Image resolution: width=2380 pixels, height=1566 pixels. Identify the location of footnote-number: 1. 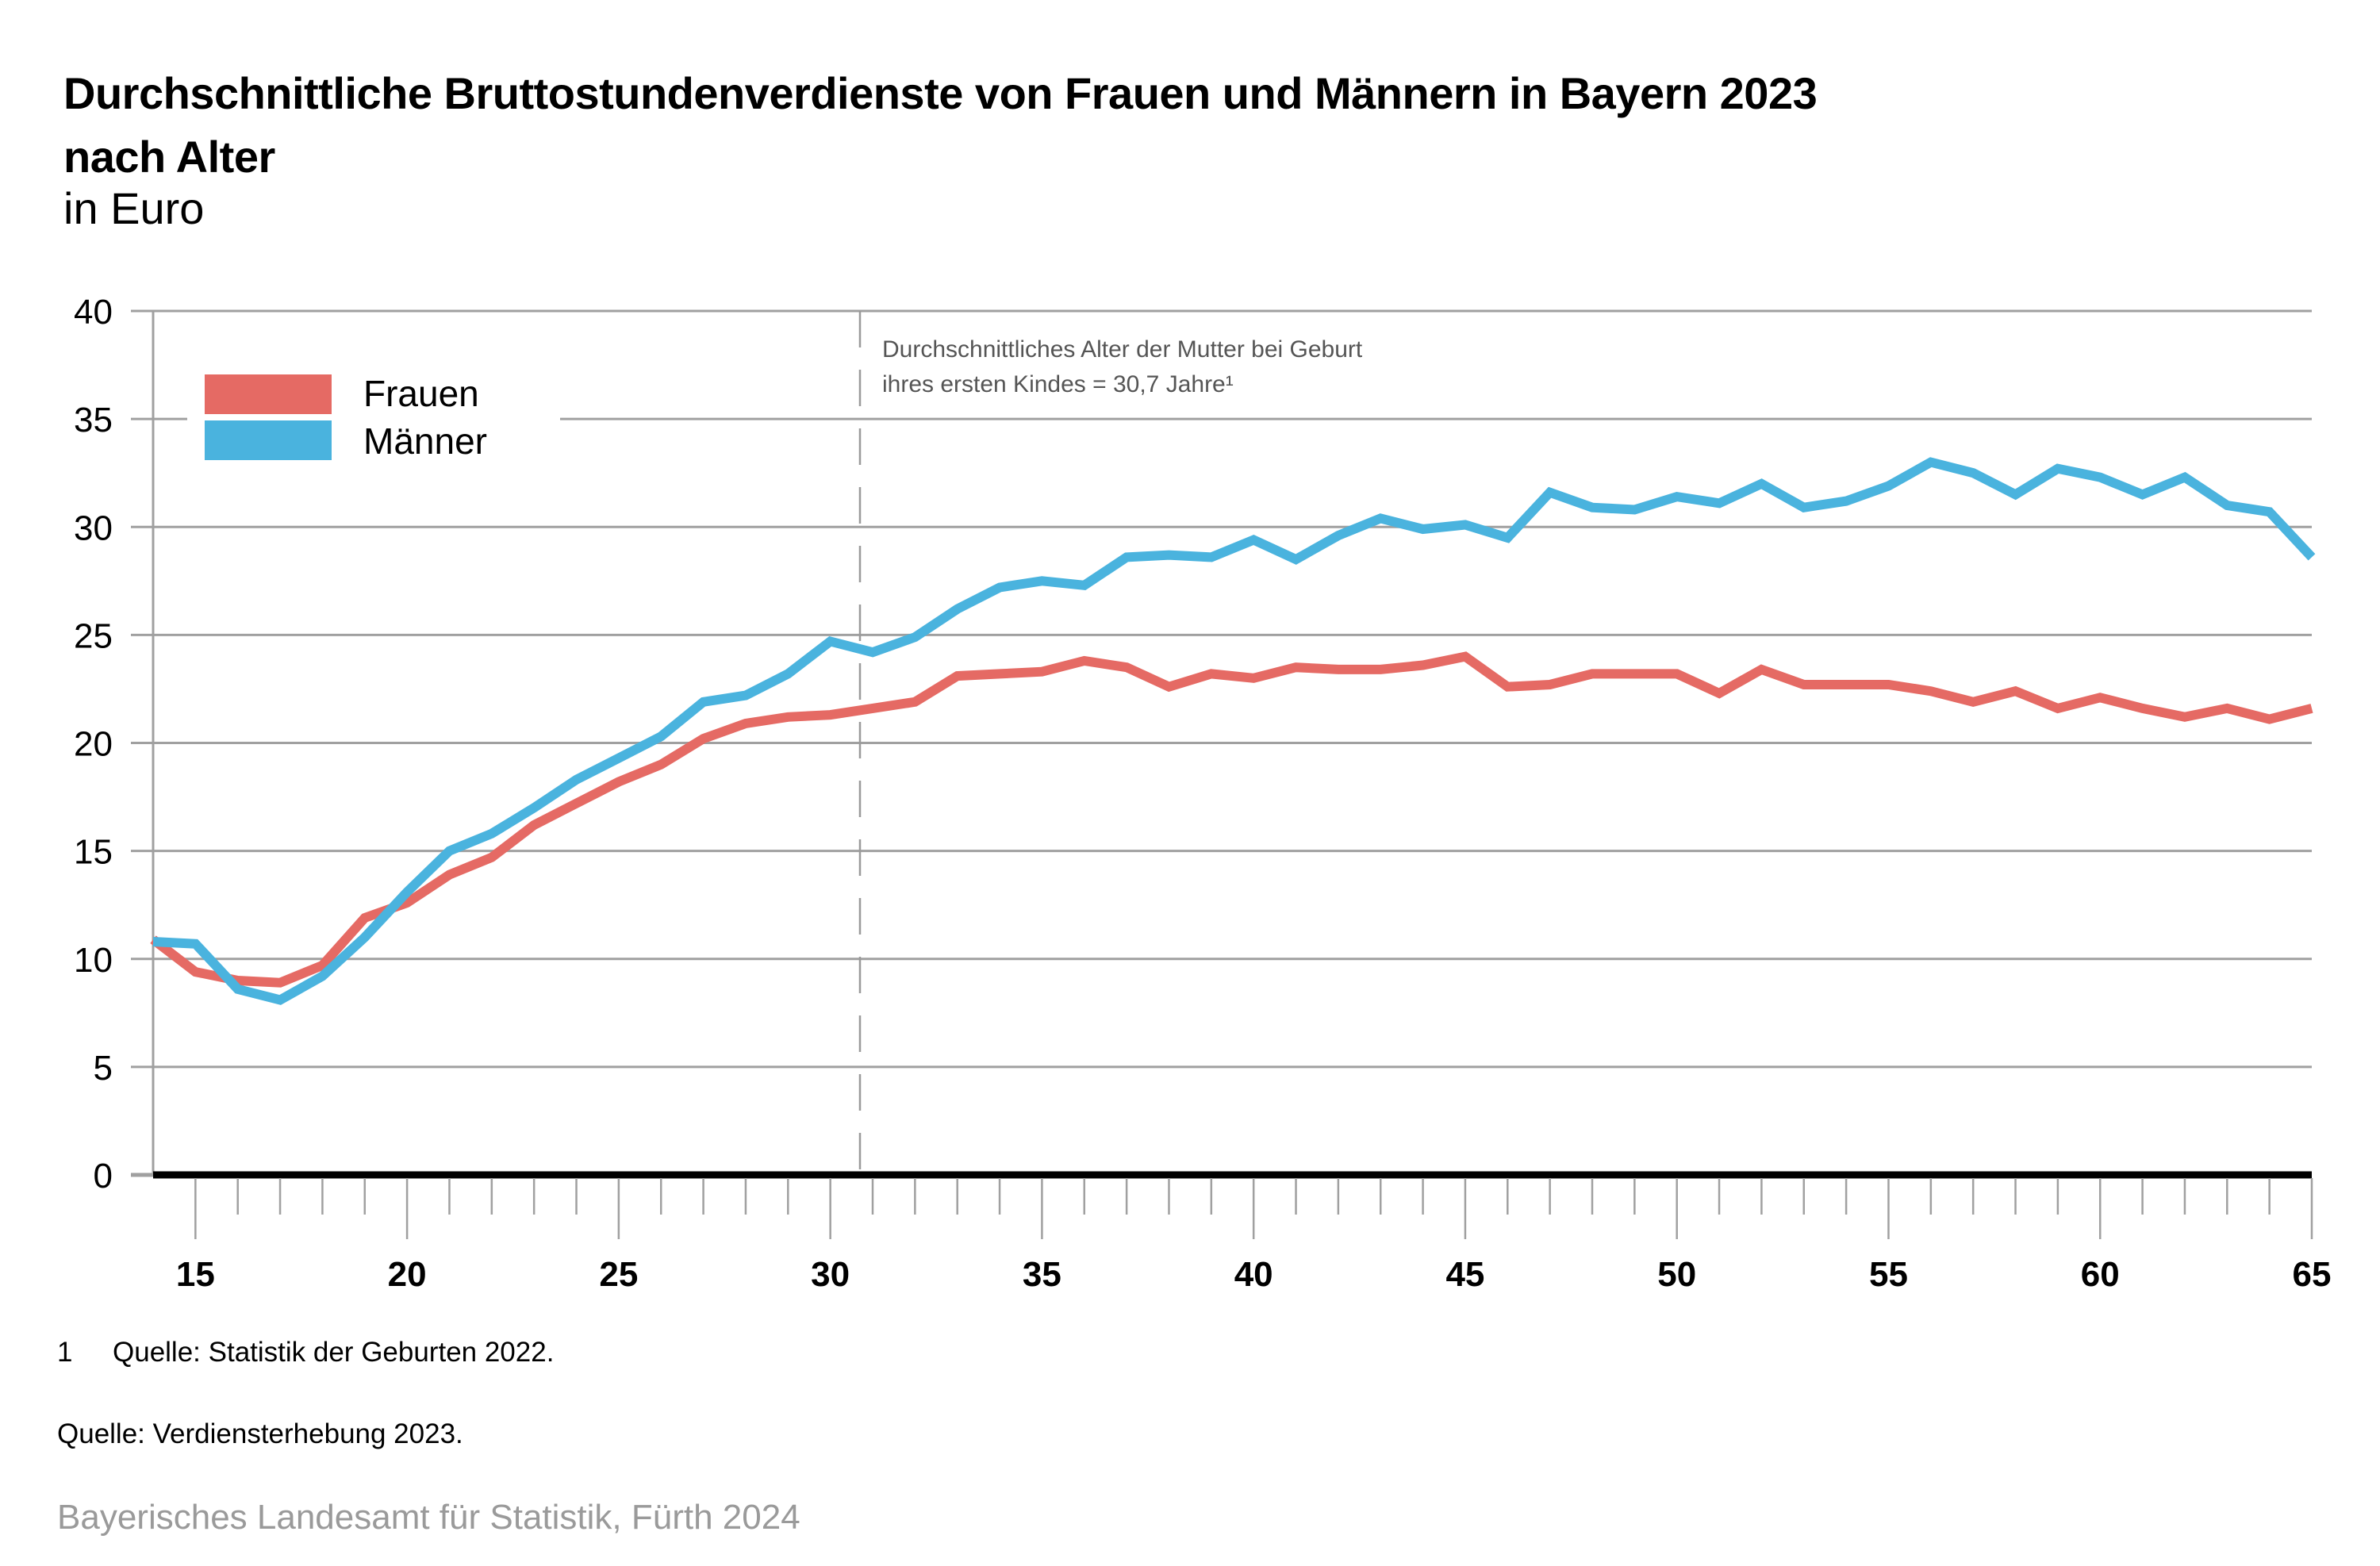
(65, 1352).